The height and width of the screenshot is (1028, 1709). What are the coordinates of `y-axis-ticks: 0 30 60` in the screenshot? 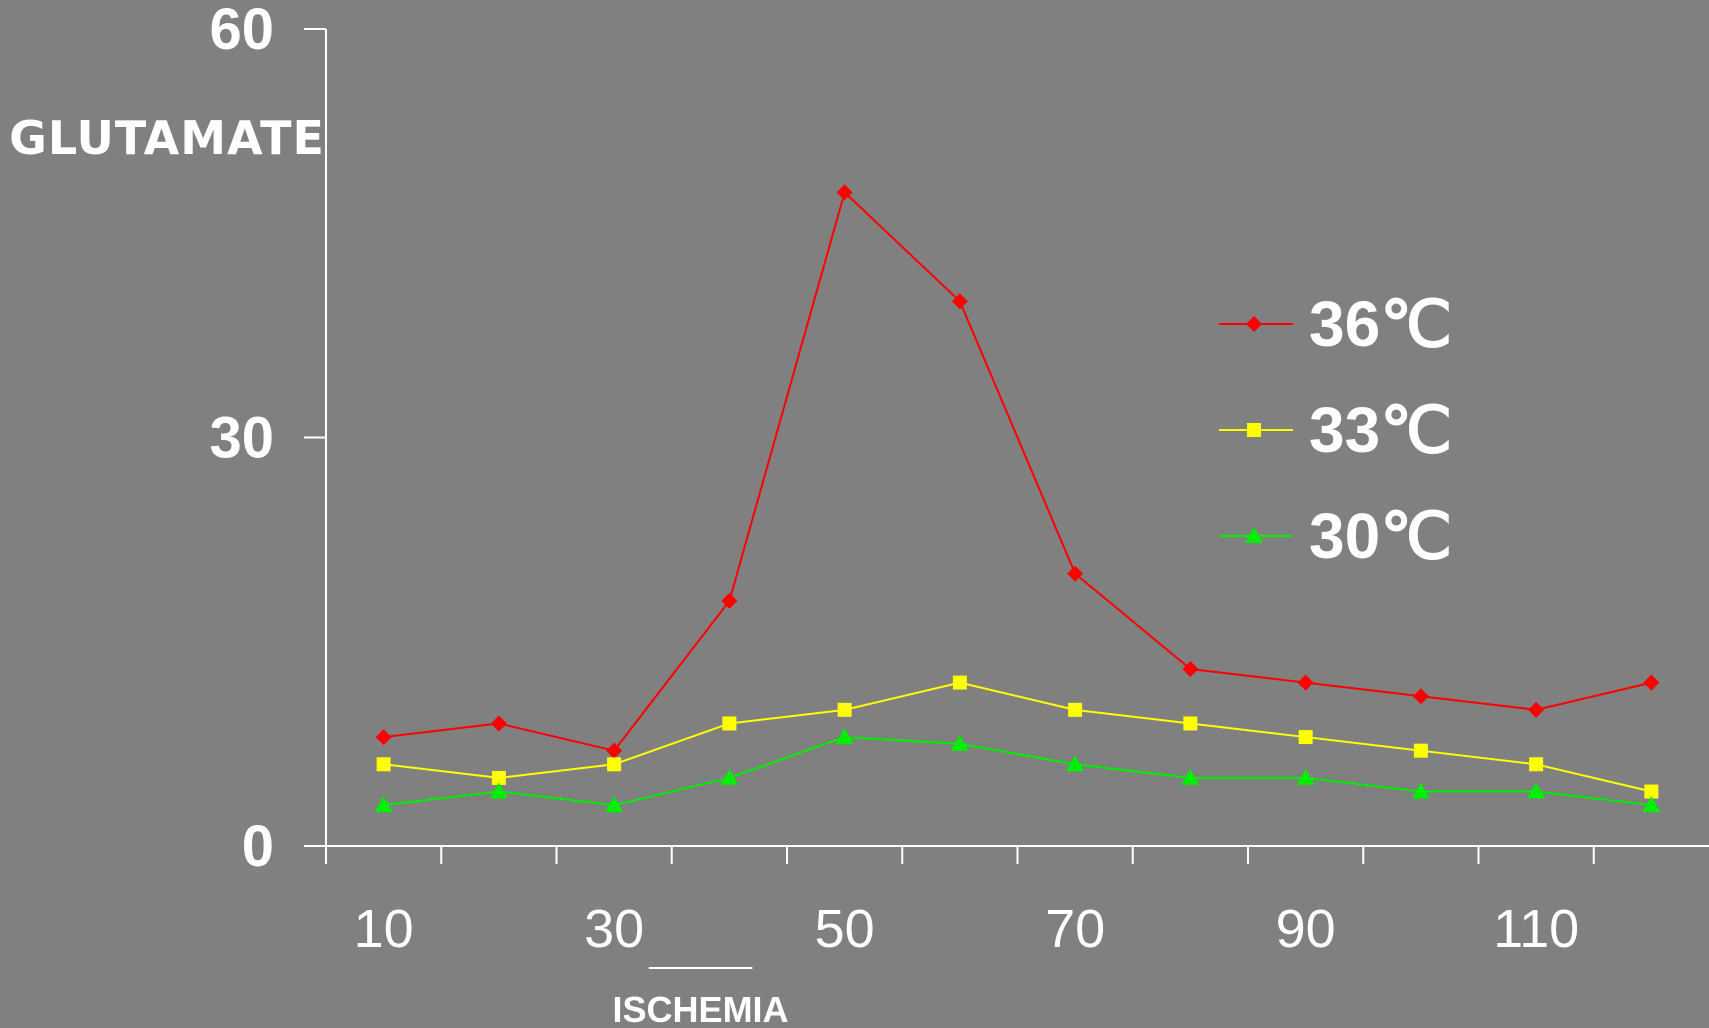 It's located at (267, 439).